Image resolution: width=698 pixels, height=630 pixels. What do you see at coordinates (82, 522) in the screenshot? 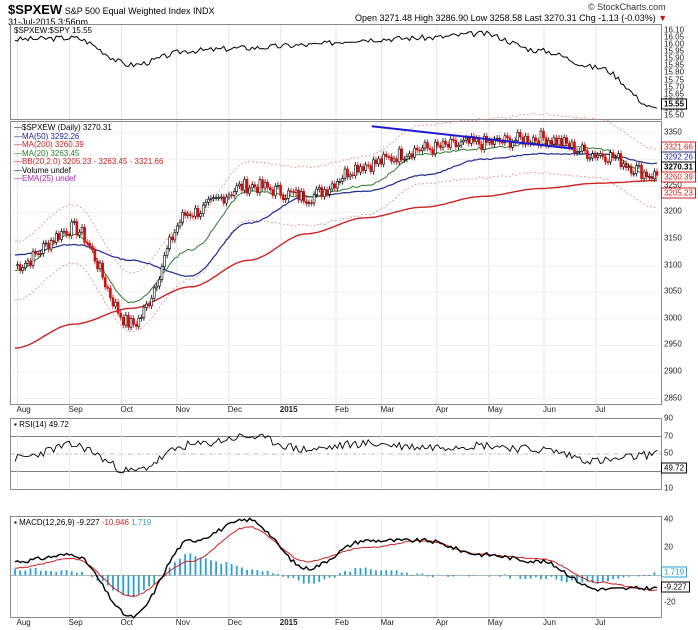
I see `macd-legend: ▪ MACD(12,26,9) -9.227 -10.946 1.719` at bounding box center [82, 522].